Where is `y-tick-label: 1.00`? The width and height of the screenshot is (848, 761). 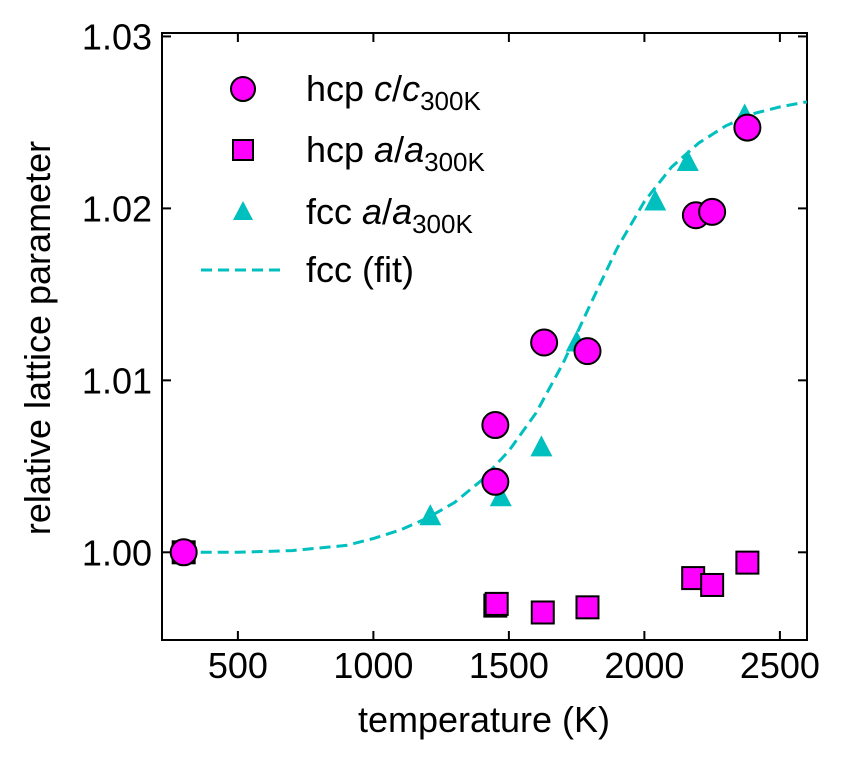
y-tick-label: 1.00 is located at coordinates (117, 552).